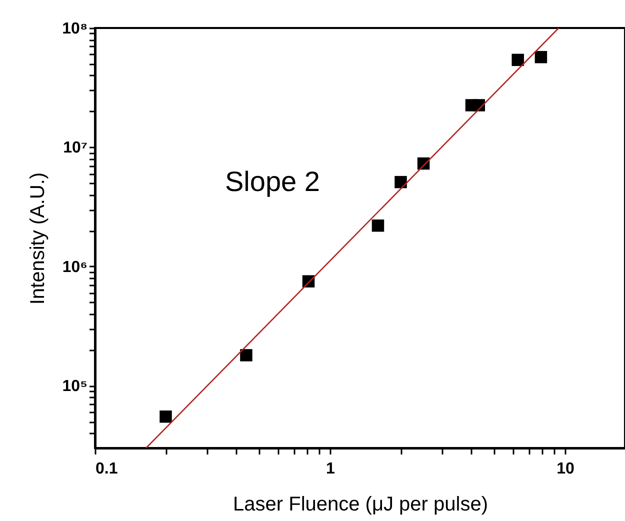 The image size is (625, 521). I want to click on y-tick-label: 10⁸, so click(75, 29).